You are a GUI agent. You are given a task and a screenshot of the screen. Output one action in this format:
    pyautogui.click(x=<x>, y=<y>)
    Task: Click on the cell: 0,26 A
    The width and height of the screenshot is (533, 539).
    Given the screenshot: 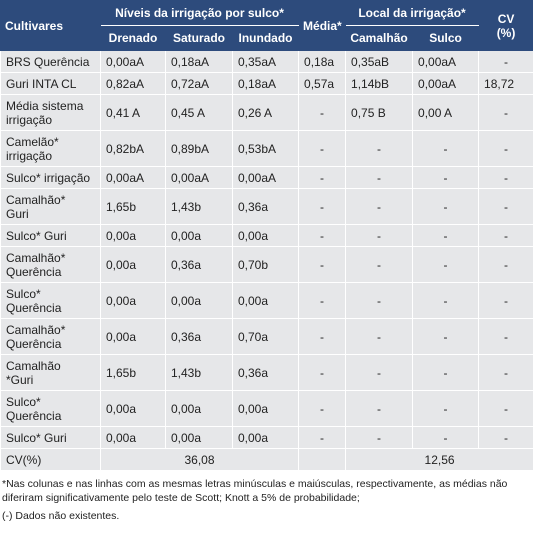 What is the action you would take?
    pyautogui.click(x=265, y=112)
    